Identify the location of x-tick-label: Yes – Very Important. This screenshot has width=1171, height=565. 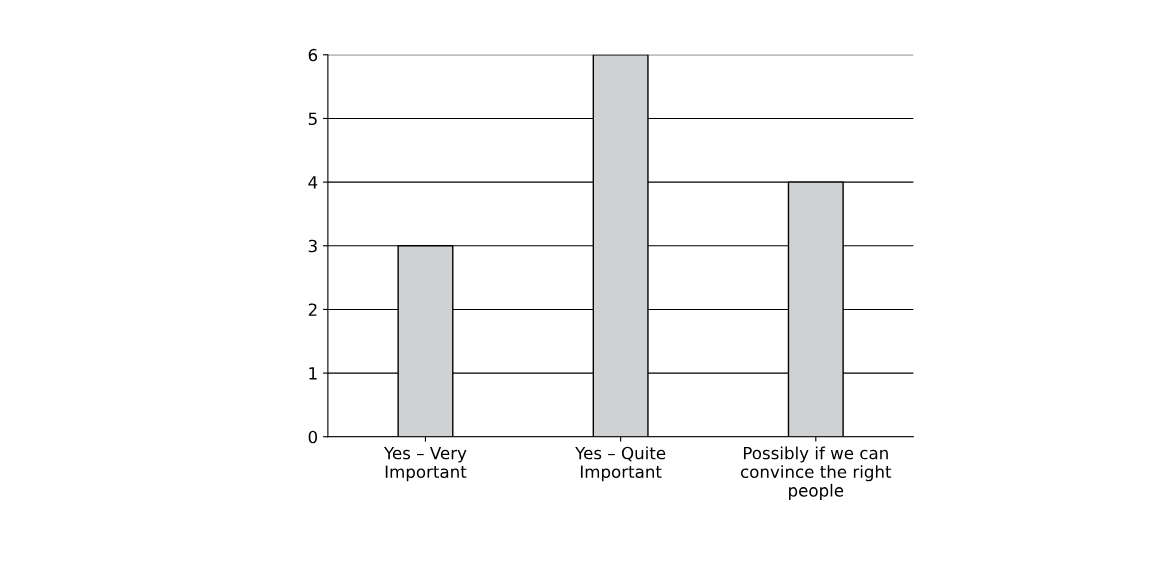
(425, 464).